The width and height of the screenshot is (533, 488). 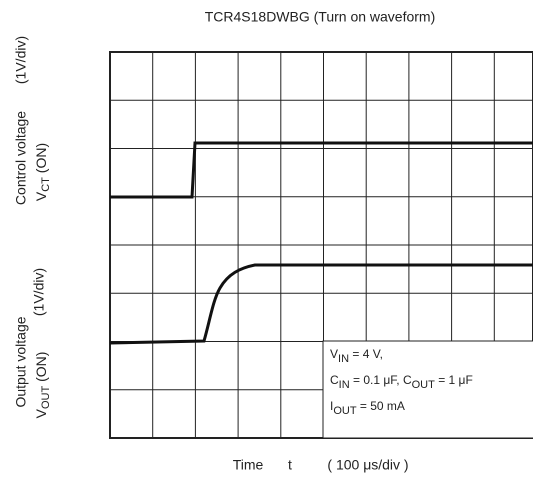 I want to click on text-run: = 4 V,, so click(x=366, y=354).